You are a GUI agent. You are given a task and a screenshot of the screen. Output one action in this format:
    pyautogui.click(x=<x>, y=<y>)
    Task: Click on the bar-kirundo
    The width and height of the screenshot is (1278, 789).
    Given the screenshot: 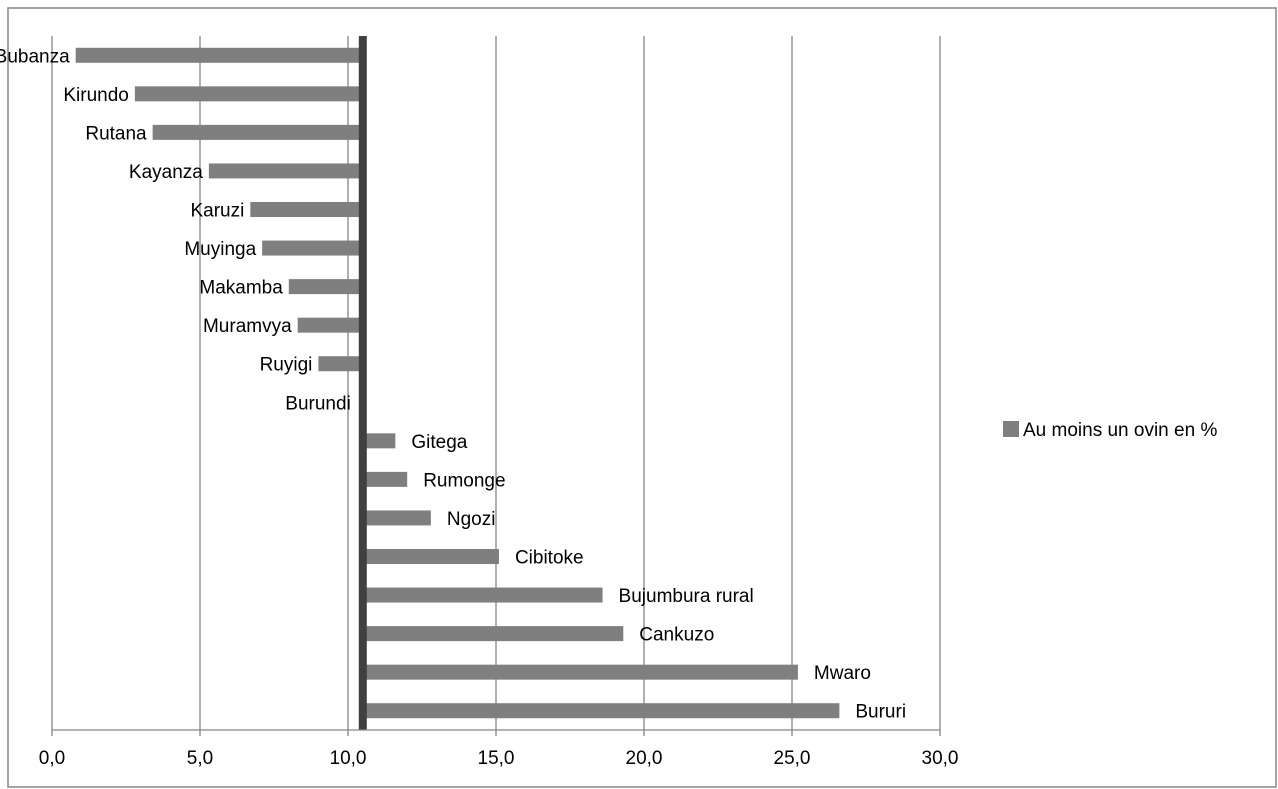 What is the action you would take?
    pyautogui.click(x=248, y=94)
    